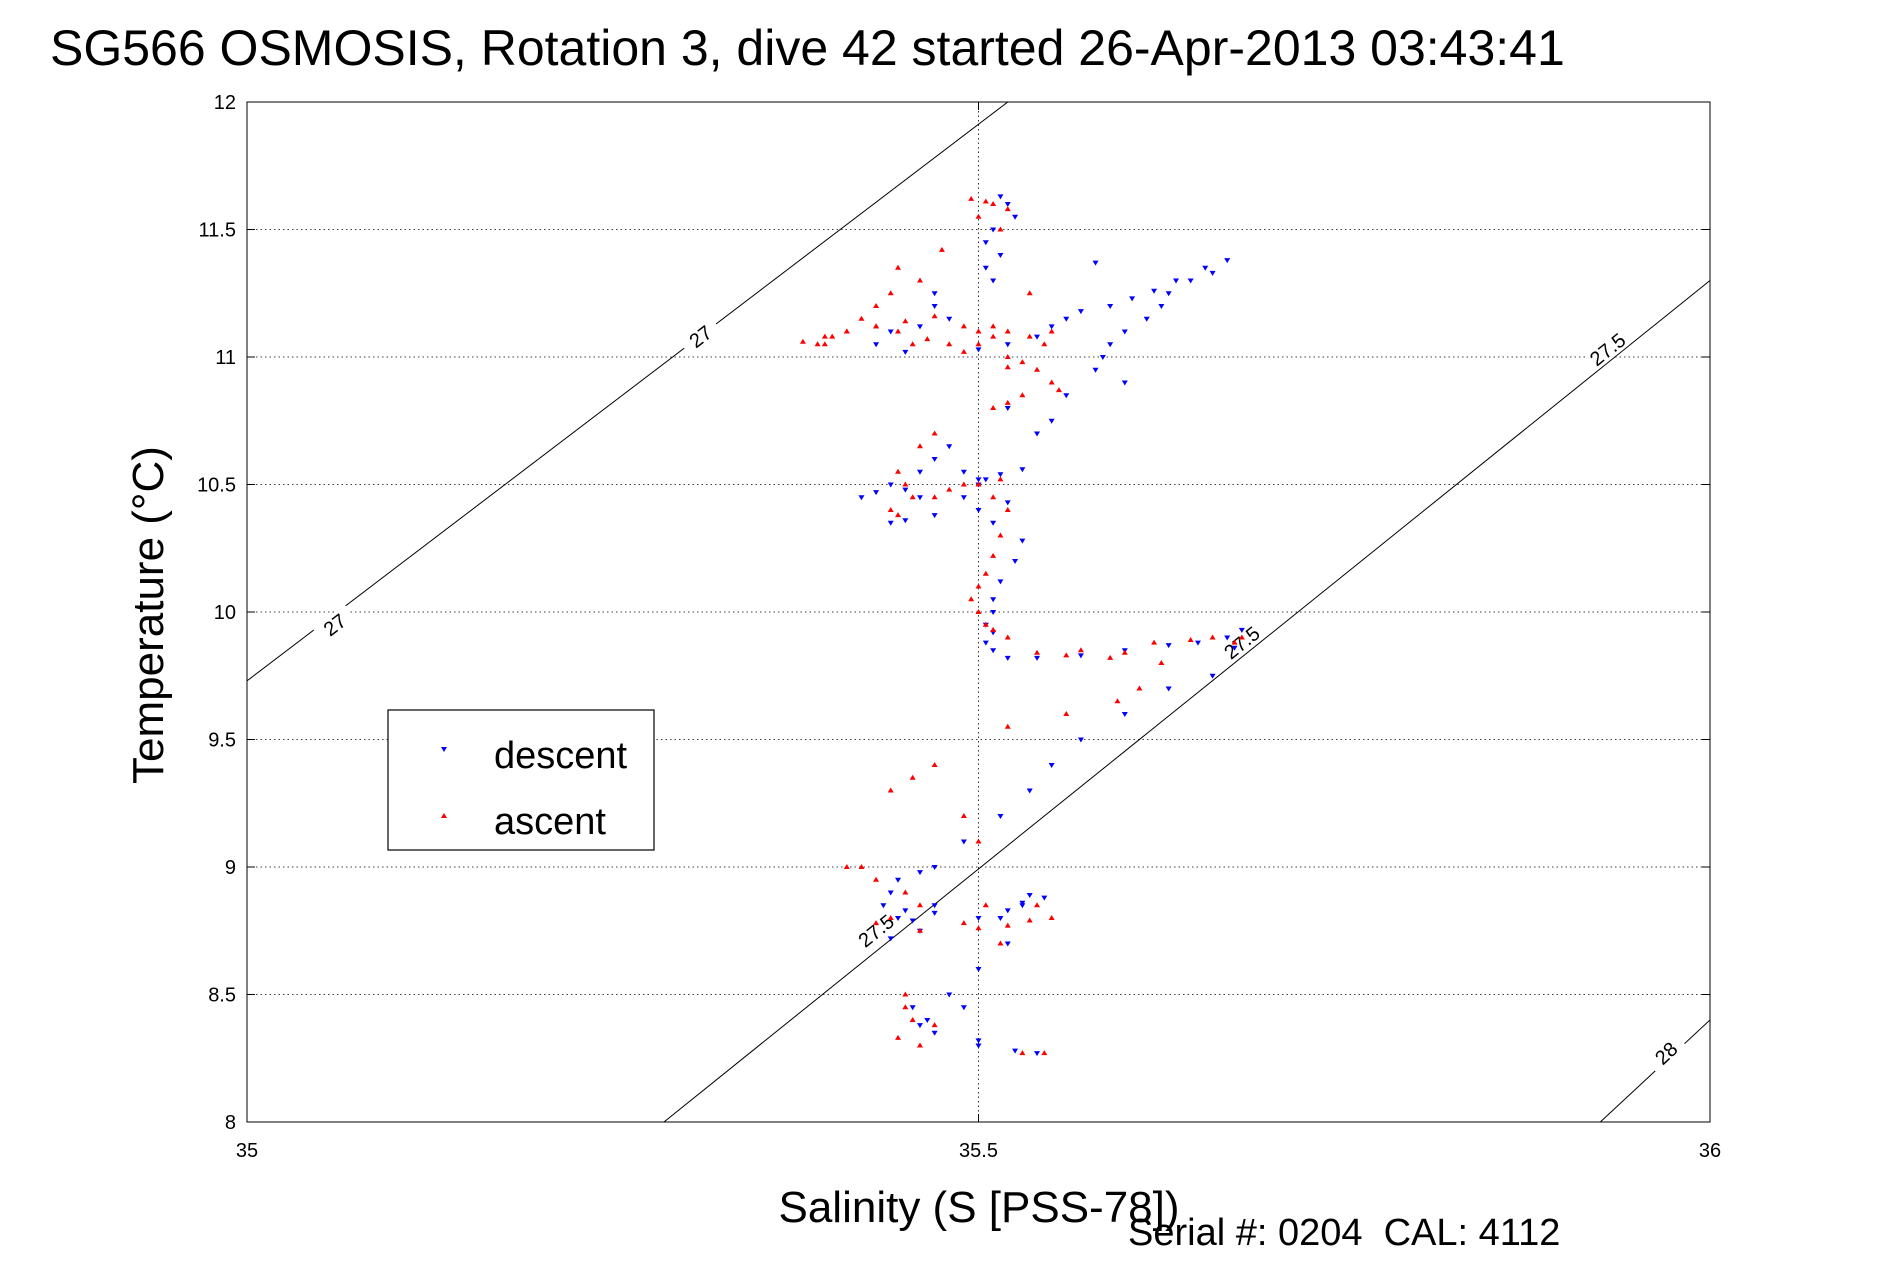  Describe the element at coordinates (1344, 1233) in the screenshot. I see `serial-cal-footer: Serial #: 0204 CAL: 4112` at that location.